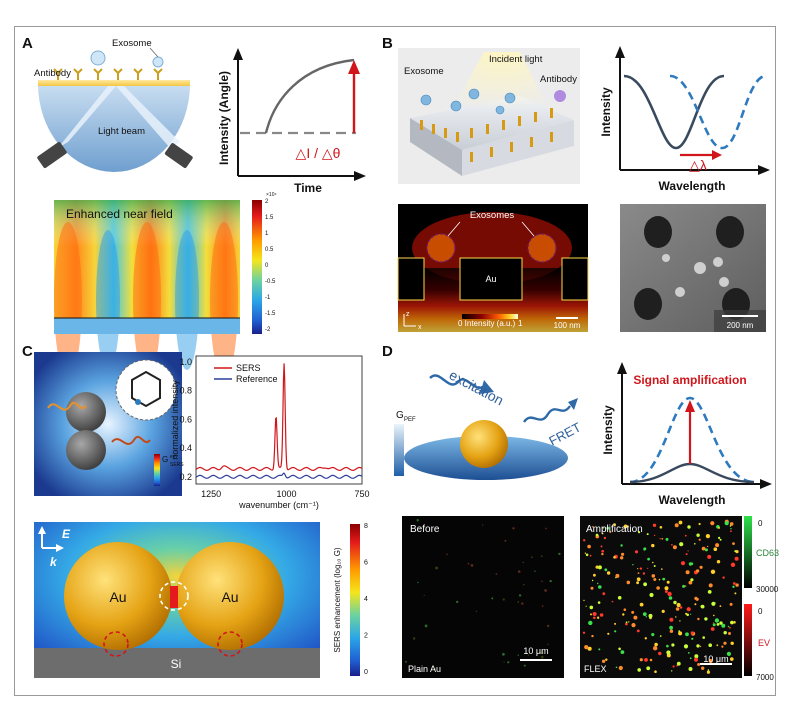  What do you see at coordinates (185, 419) in the screenshot?
I see `y-tick-label: 0.6` at bounding box center [185, 419].